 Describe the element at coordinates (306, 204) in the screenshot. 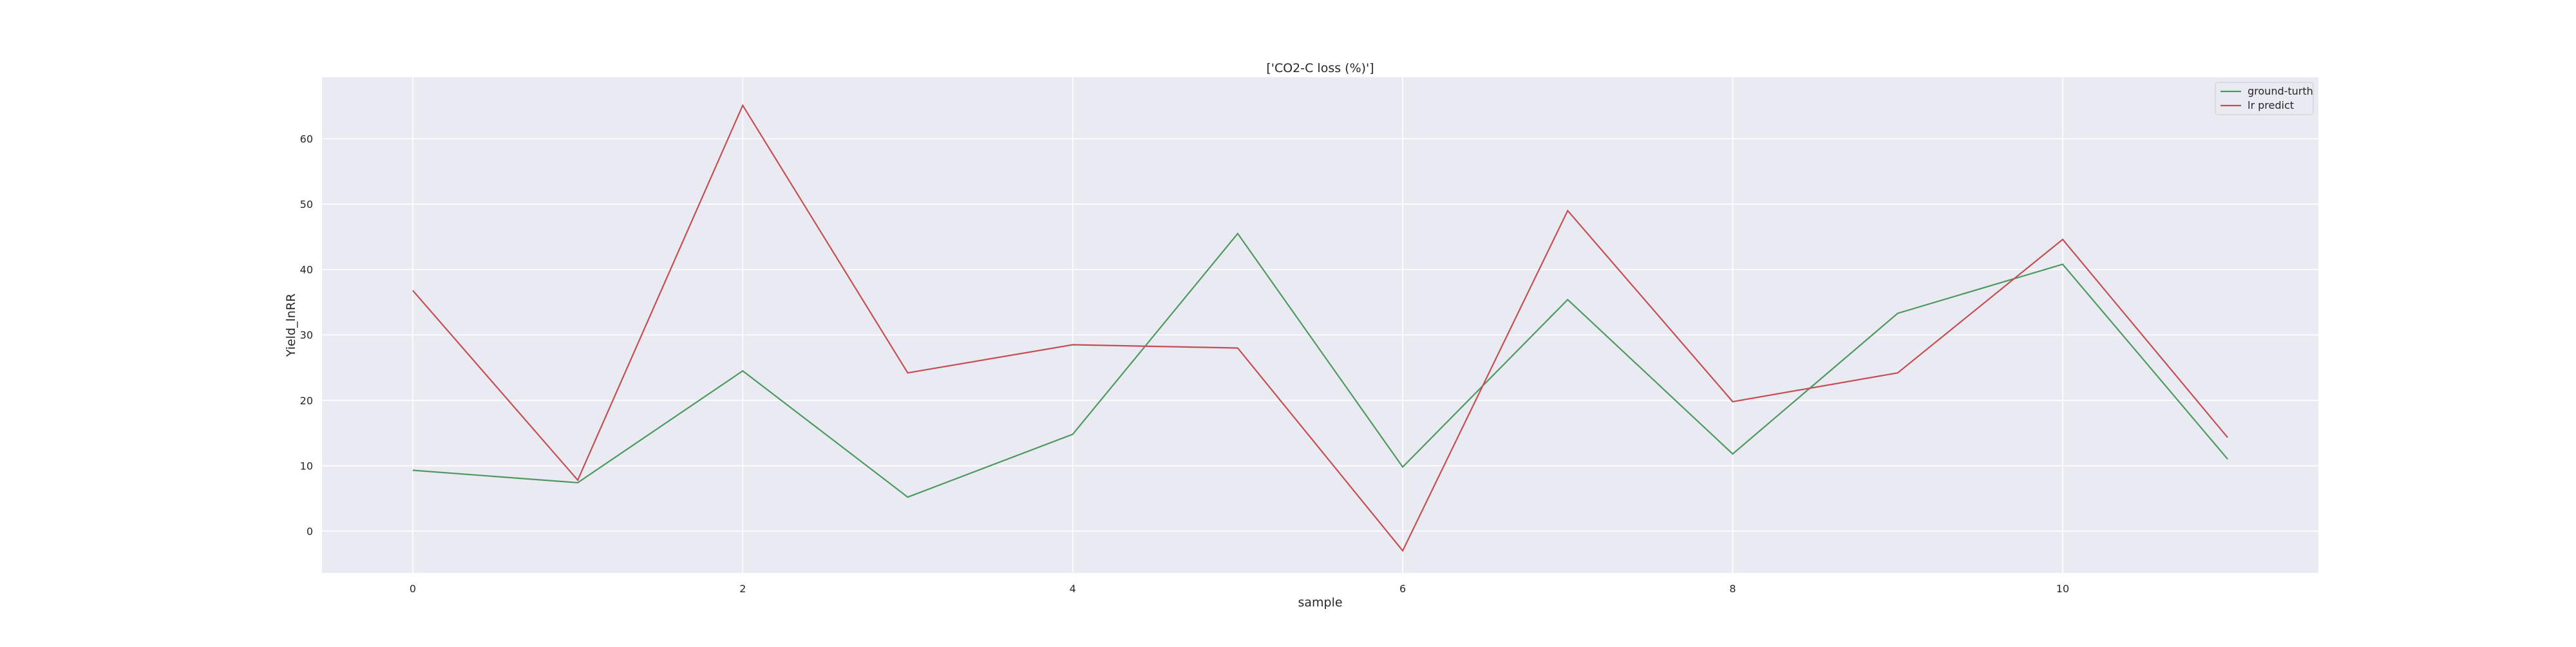

I see `y-tick-label: 50` at that location.